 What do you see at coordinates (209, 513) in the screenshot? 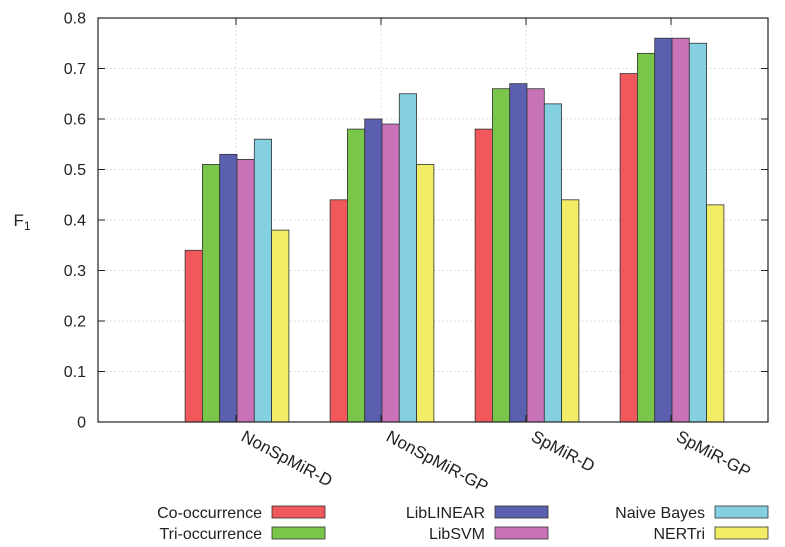
I see `legend-label: Co-occurrence` at bounding box center [209, 513].